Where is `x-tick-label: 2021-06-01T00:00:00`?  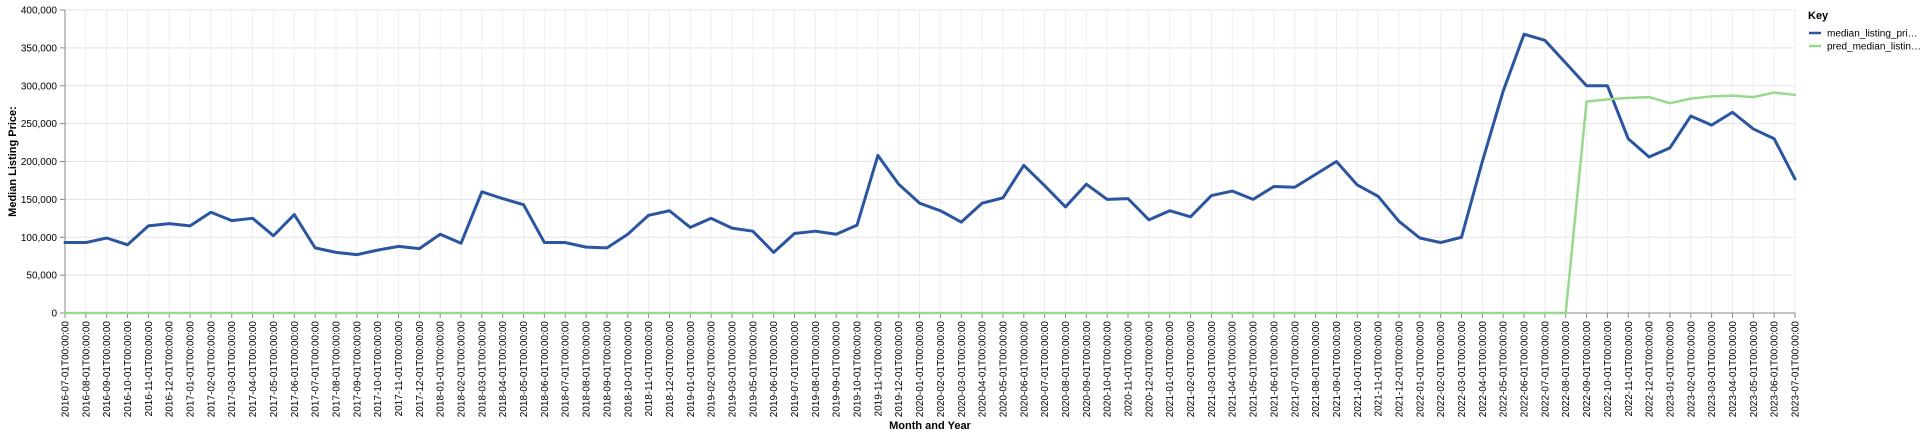
x-tick-label: 2021-06-01T00:00:00 is located at coordinates (1274, 369).